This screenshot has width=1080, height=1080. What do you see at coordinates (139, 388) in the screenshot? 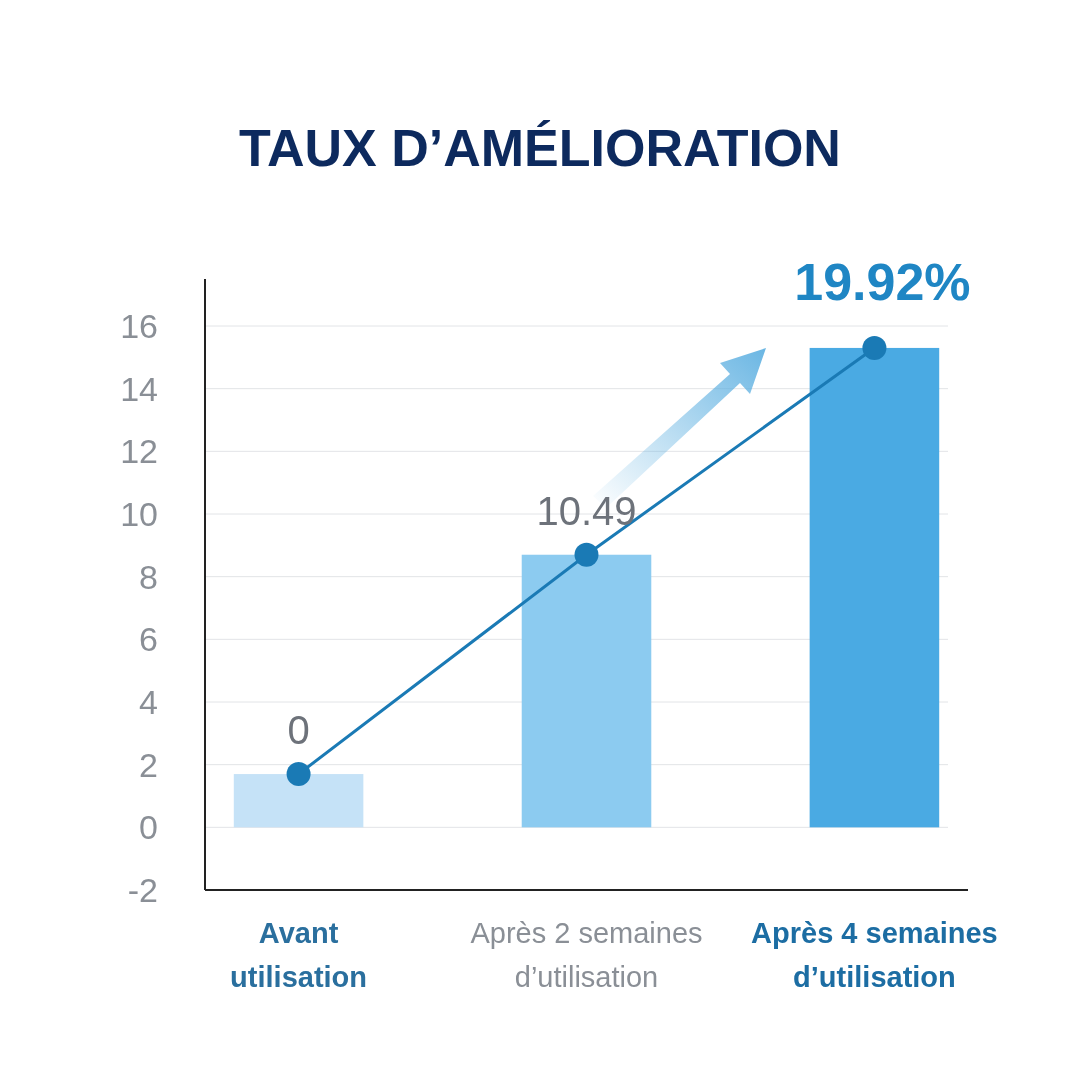
I see `y-tick-label: 14` at bounding box center [139, 388].